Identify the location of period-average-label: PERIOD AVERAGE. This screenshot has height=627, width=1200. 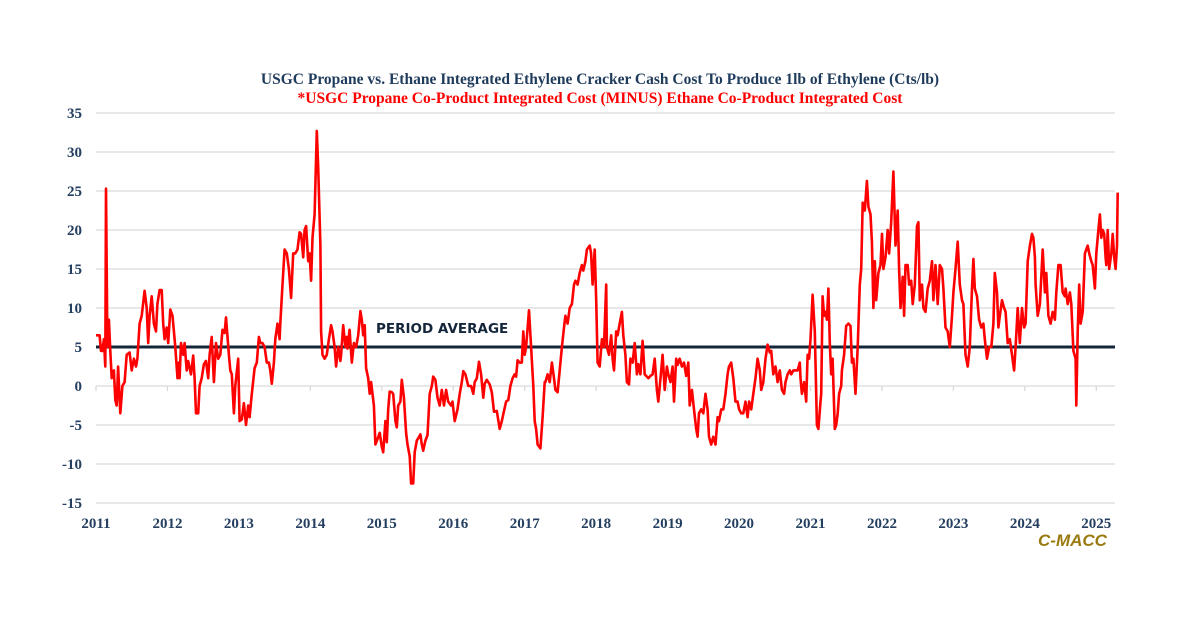
(442, 329).